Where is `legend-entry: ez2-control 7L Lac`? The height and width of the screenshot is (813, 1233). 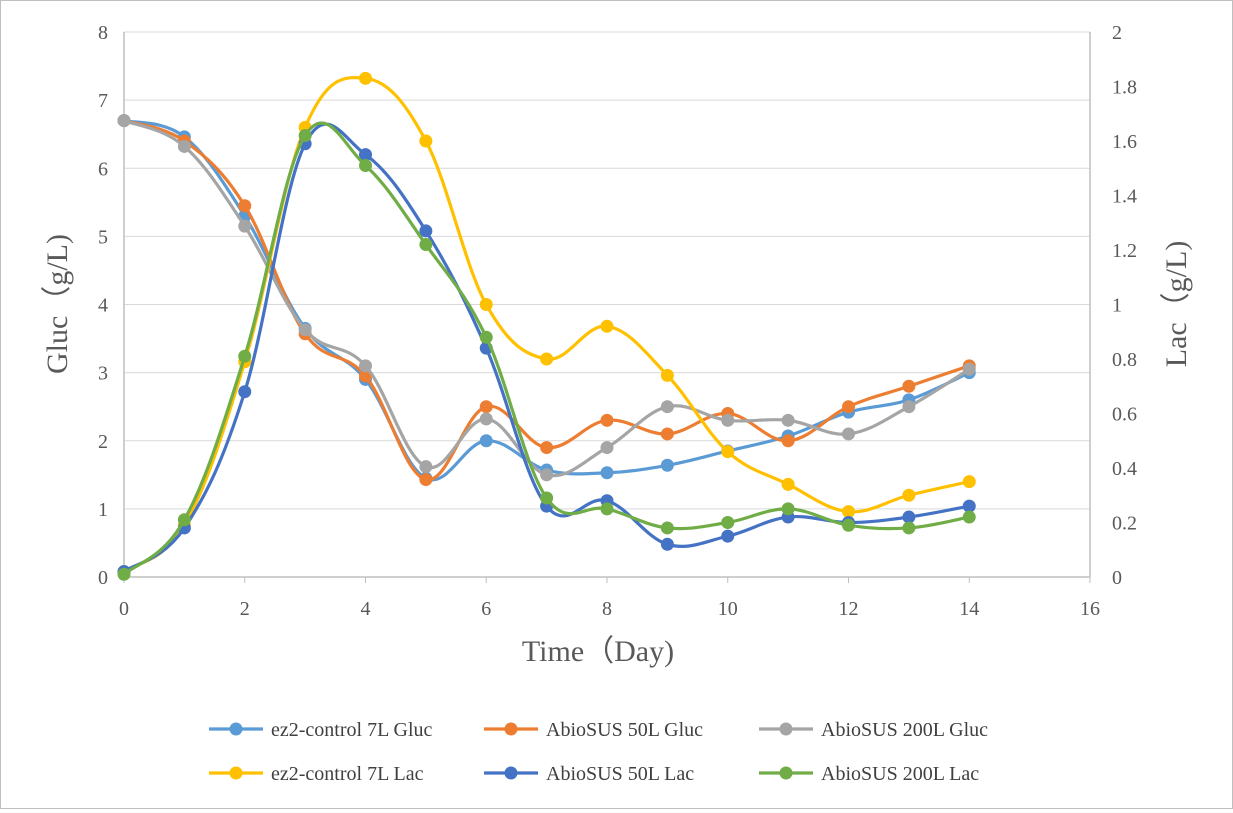 legend-entry: ez2-control 7L Lac is located at coordinates (316, 774).